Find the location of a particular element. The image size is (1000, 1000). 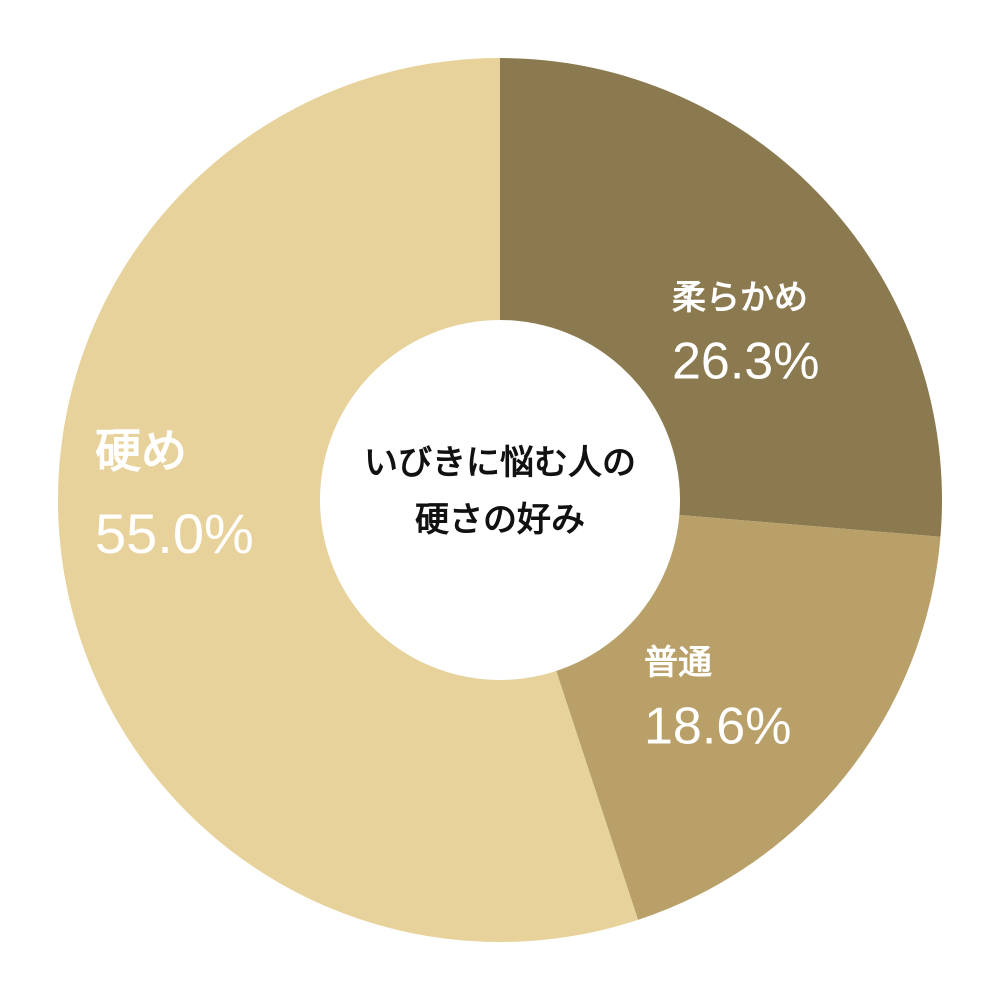

chart-title: 硬さの好み is located at coordinates (500, 520).